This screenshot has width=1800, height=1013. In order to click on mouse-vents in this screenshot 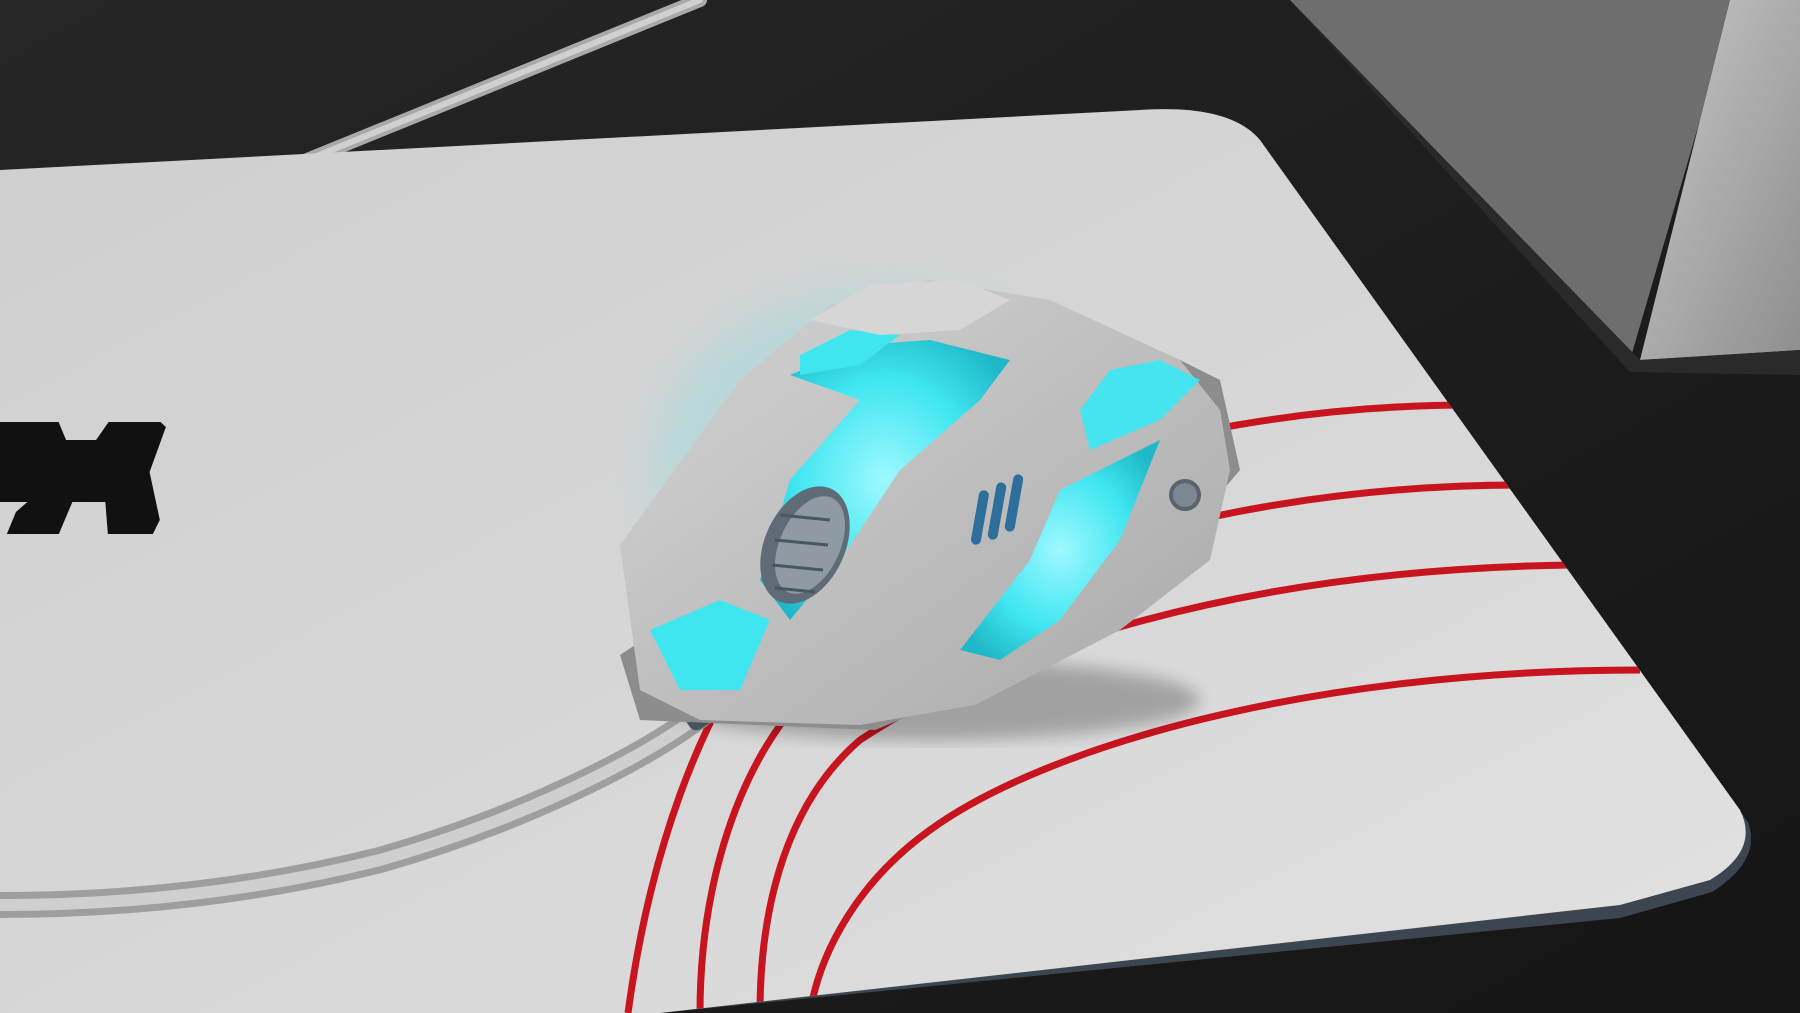, I will do `click(997, 509)`.